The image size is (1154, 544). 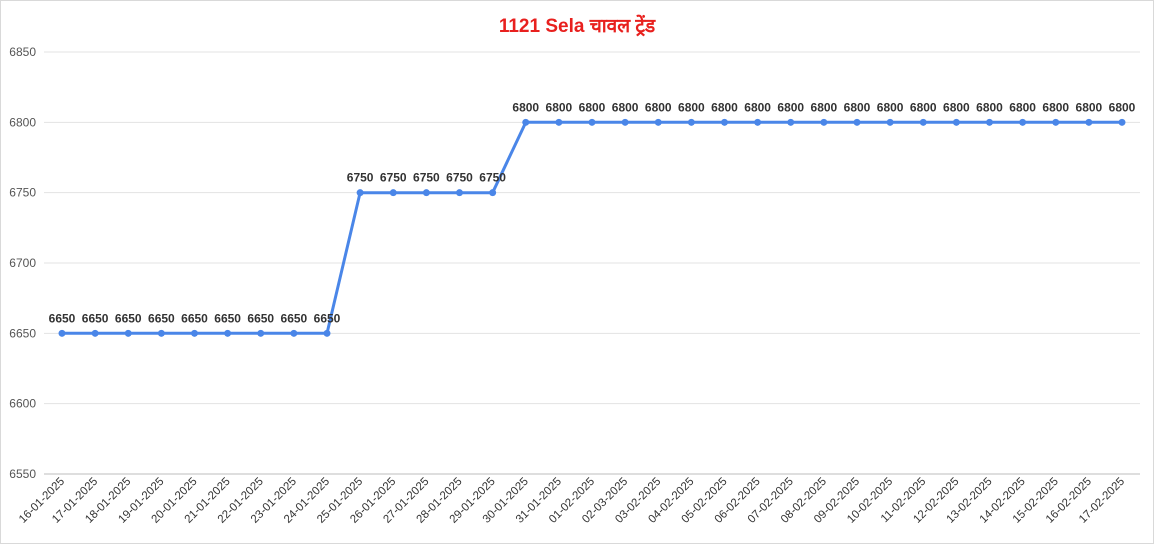 I want to click on y-axis-ticks: 6550 6600 6650 6700 6750 6800 6850, so click(x=22, y=263).